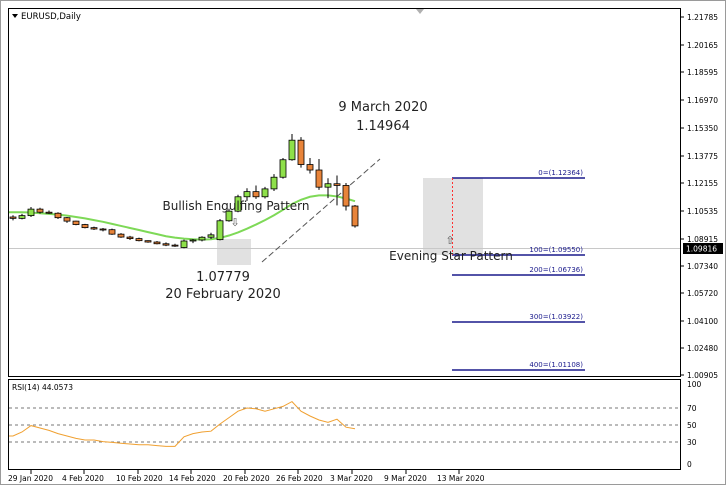 The image size is (726, 485). I want to click on price-tick: 1.07340, so click(702, 266).